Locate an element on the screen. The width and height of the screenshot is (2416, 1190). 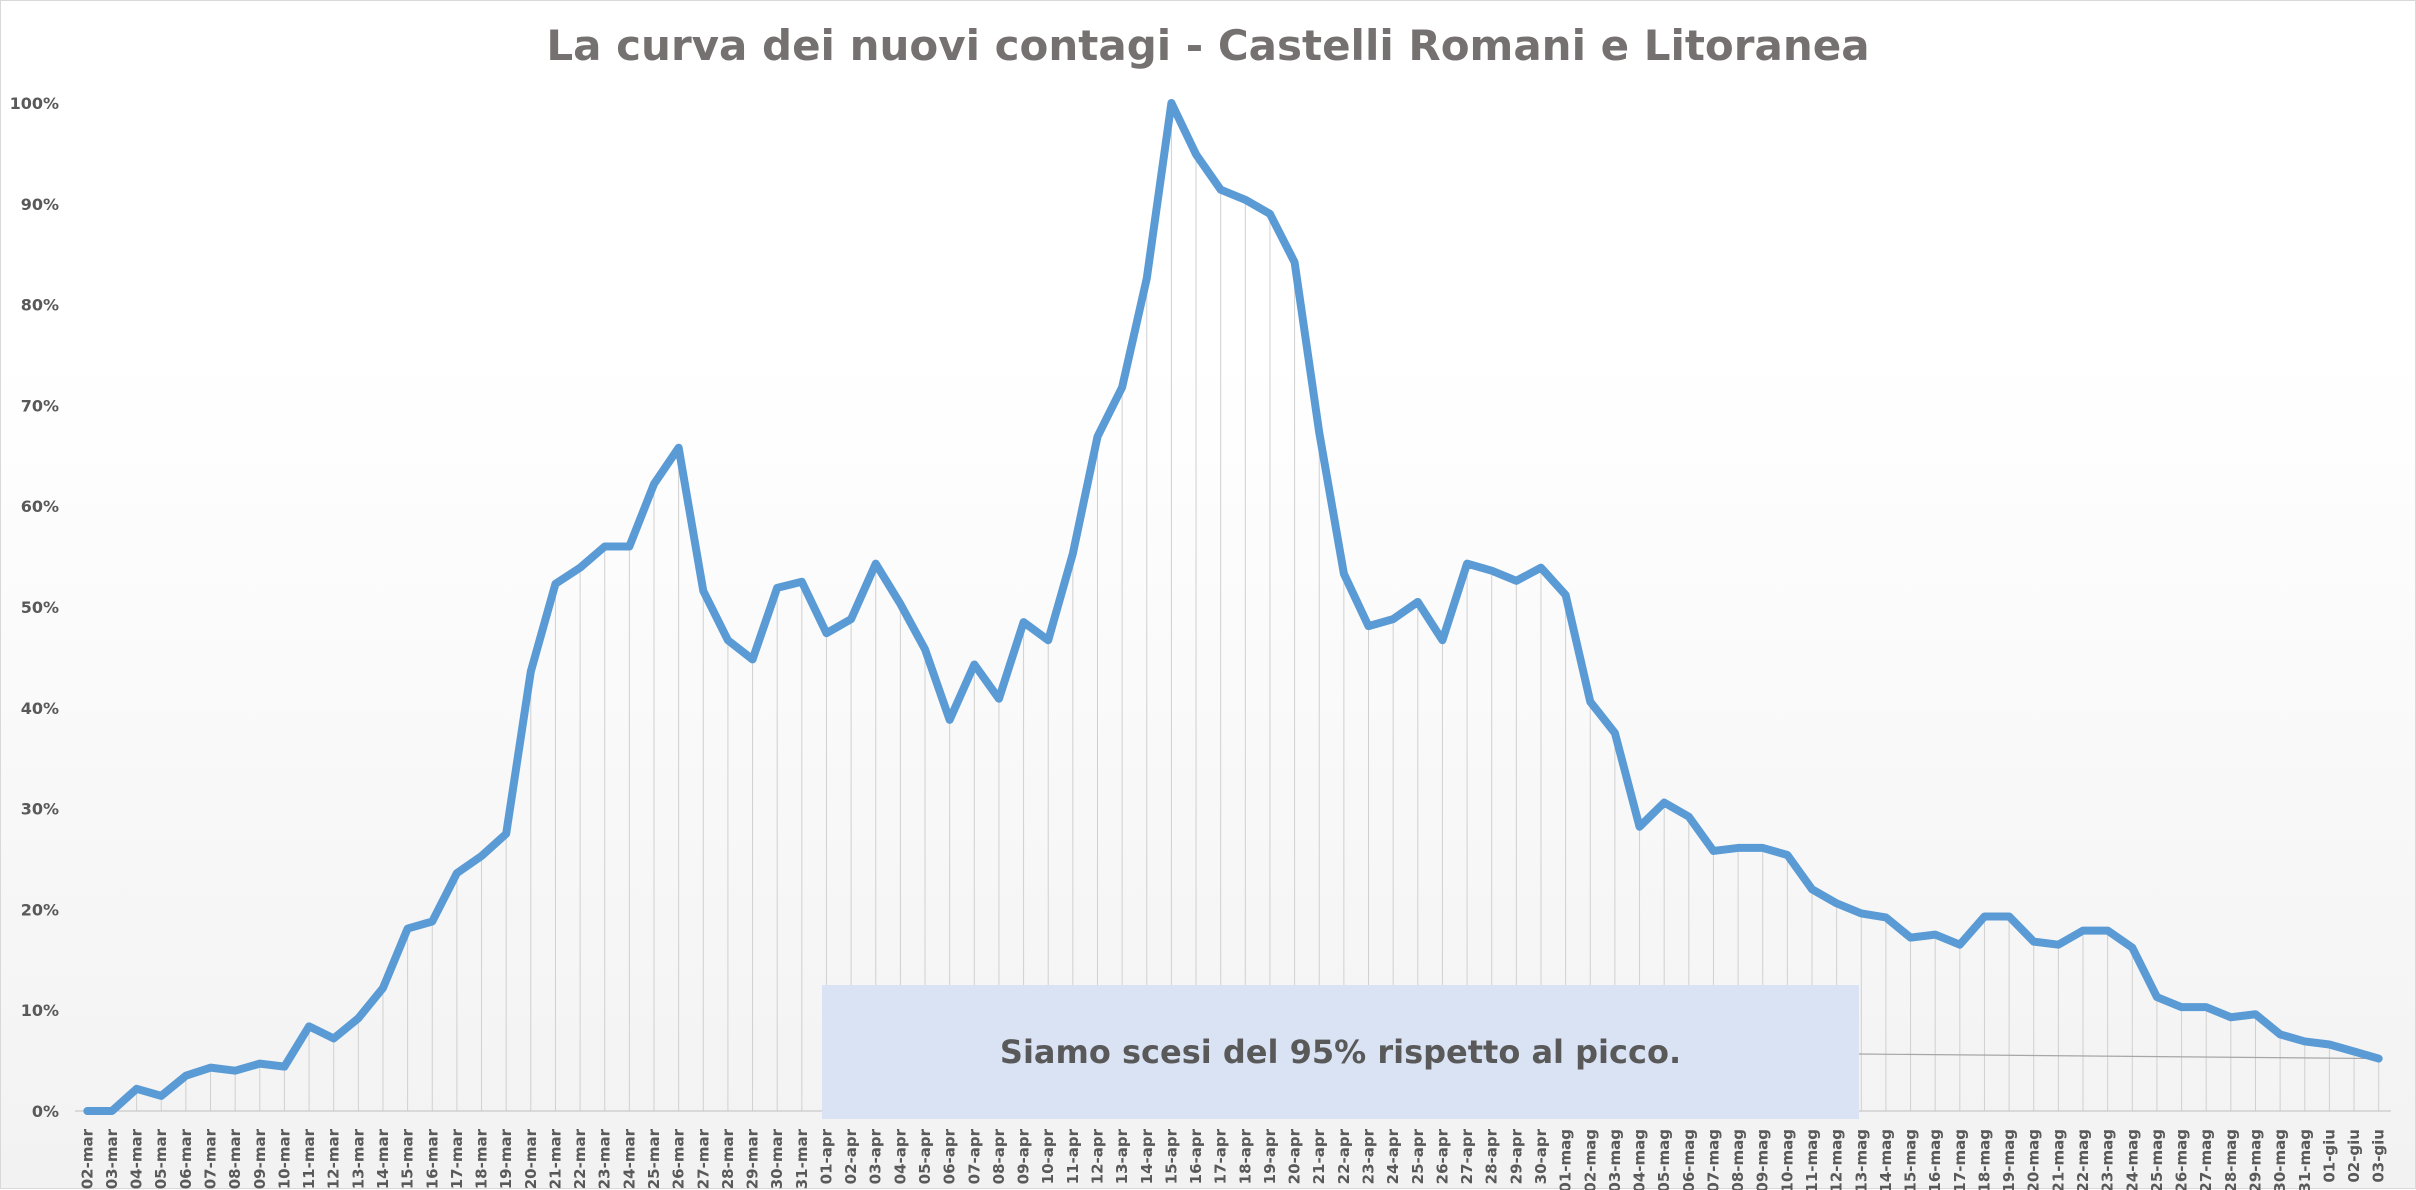
x-tick-label: 12-mag is located at coordinates (1837, 1159).